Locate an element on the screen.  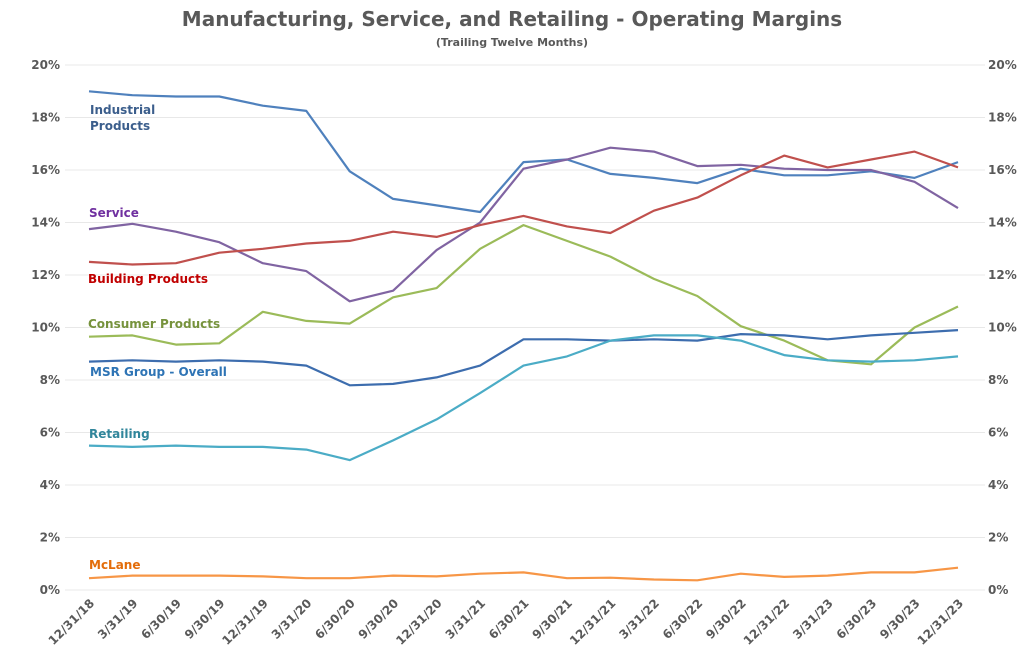
x-tick-label: 3/31/22 is located at coordinates (639, 619).